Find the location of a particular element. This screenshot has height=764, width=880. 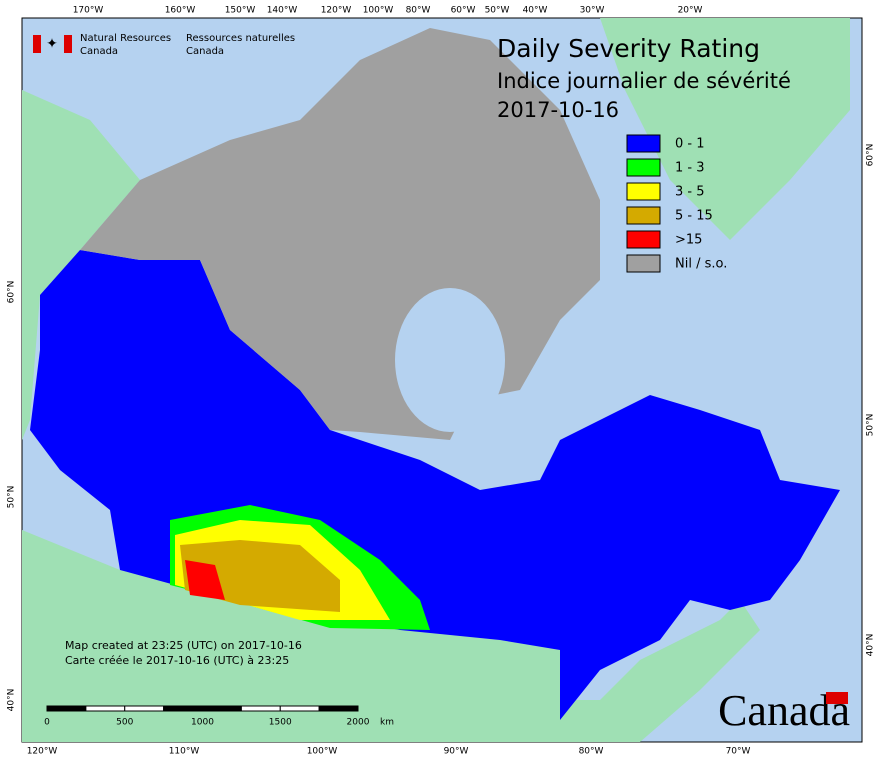

agency-en: Natural Resources is located at coordinates (125, 38).